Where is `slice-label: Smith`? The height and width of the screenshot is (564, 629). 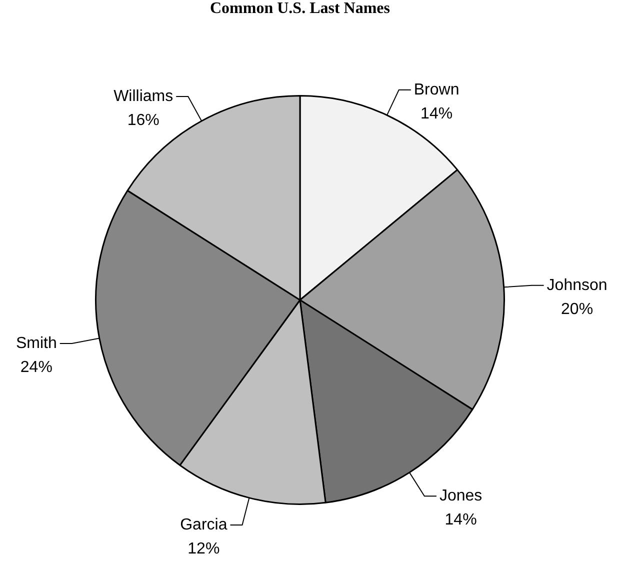 slice-label: Smith is located at coordinates (36, 343).